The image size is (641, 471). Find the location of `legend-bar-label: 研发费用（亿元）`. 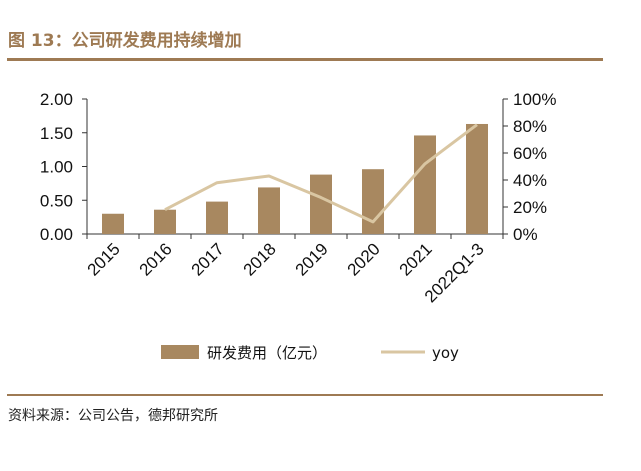

legend-bar-label: 研发费用（亿元） is located at coordinates (267, 353).